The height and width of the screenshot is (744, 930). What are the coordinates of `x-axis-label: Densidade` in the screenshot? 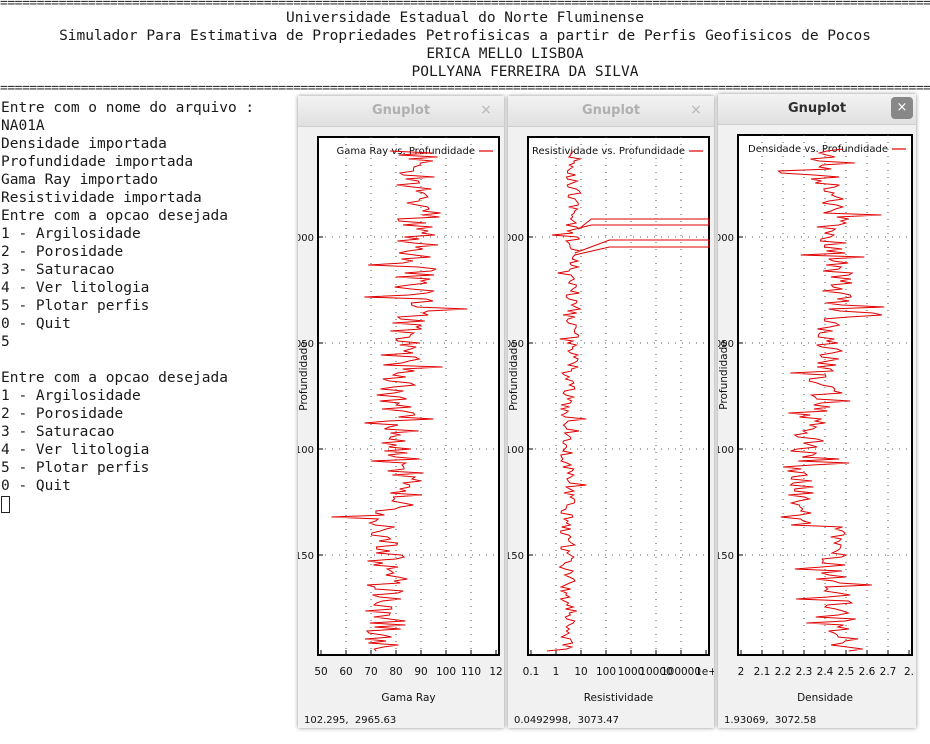 It's located at (825, 698).